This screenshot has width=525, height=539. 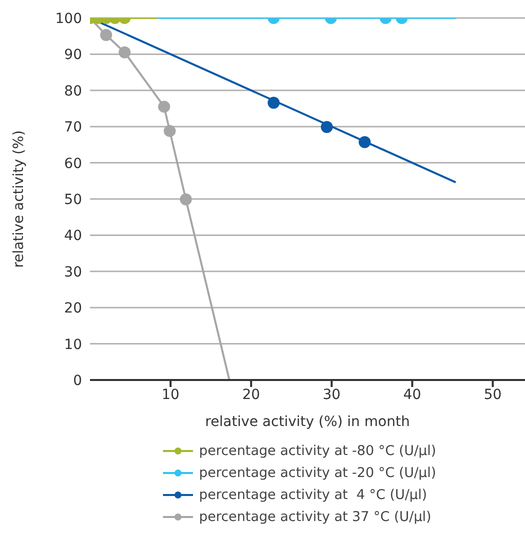 What do you see at coordinates (313, 495) in the screenshot?
I see `legend-label: percentage activity at 4 °C (U/µl)` at bounding box center [313, 495].